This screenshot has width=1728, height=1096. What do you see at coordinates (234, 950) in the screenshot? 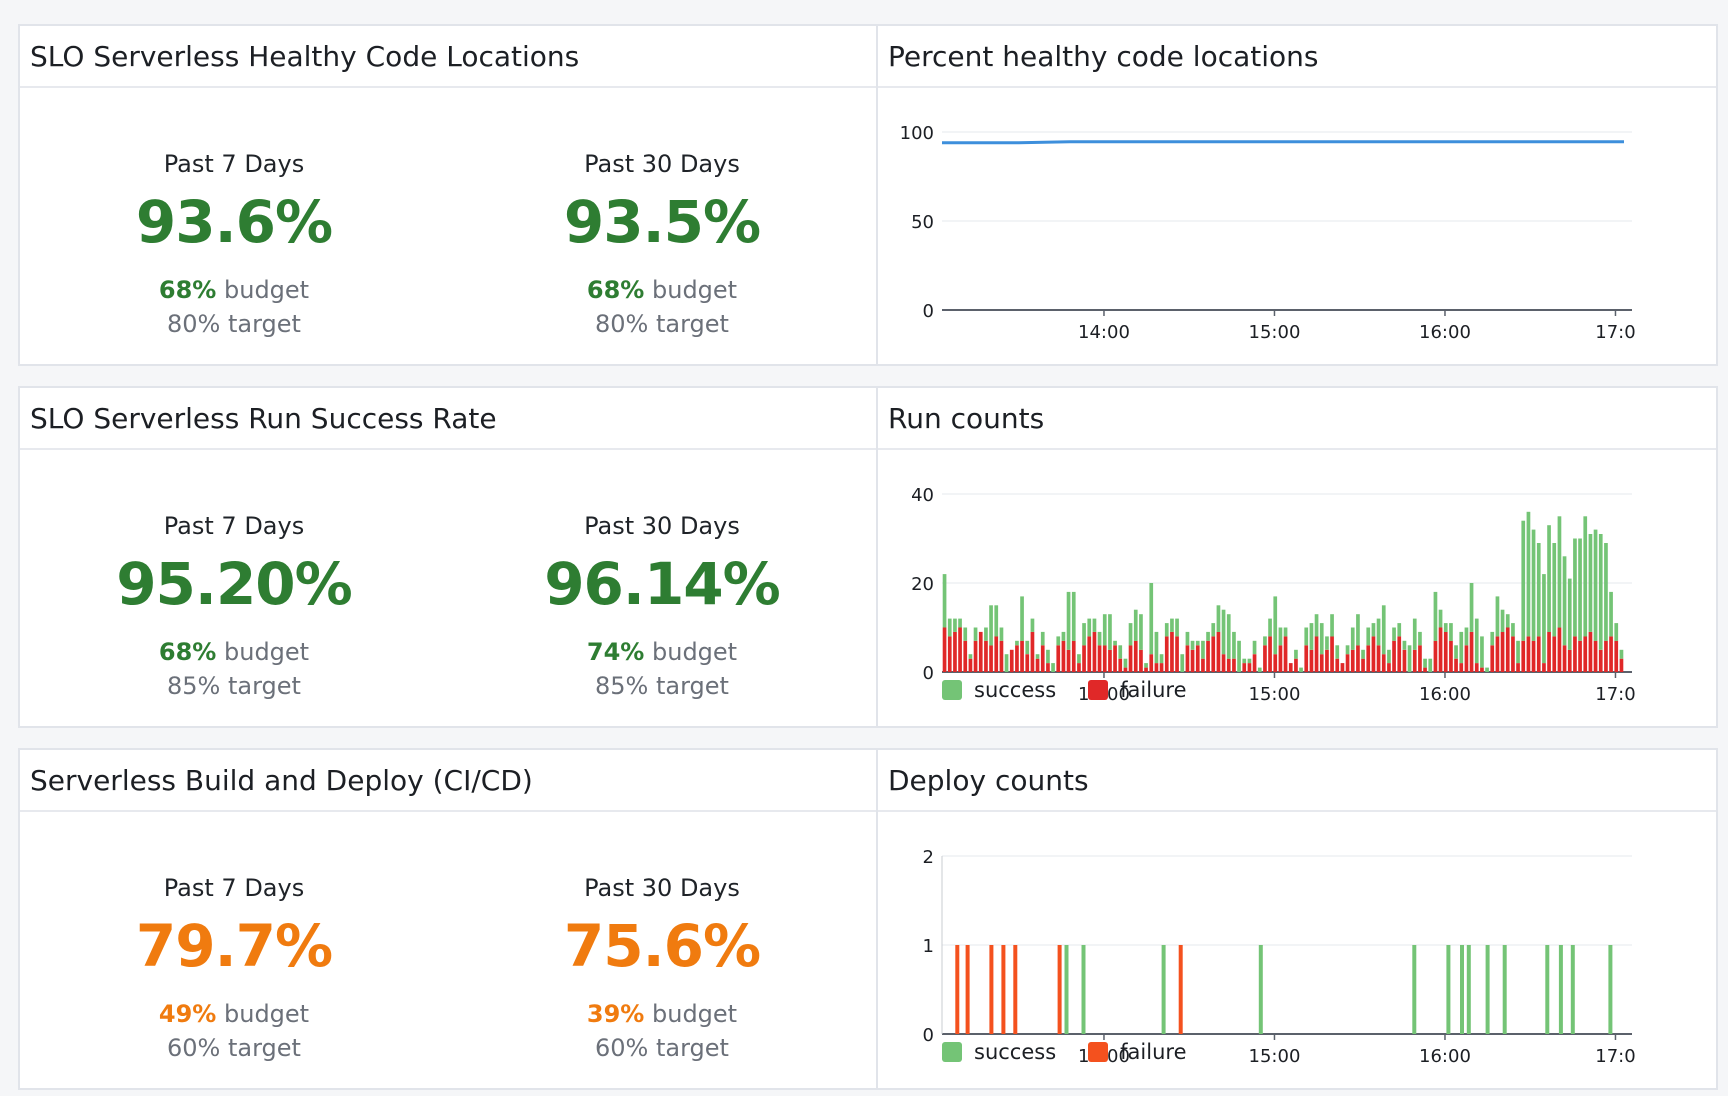
I see `slo-period-7d: Past 7 Days 79.7% 49% budget 60% target` at bounding box center [234, 950].